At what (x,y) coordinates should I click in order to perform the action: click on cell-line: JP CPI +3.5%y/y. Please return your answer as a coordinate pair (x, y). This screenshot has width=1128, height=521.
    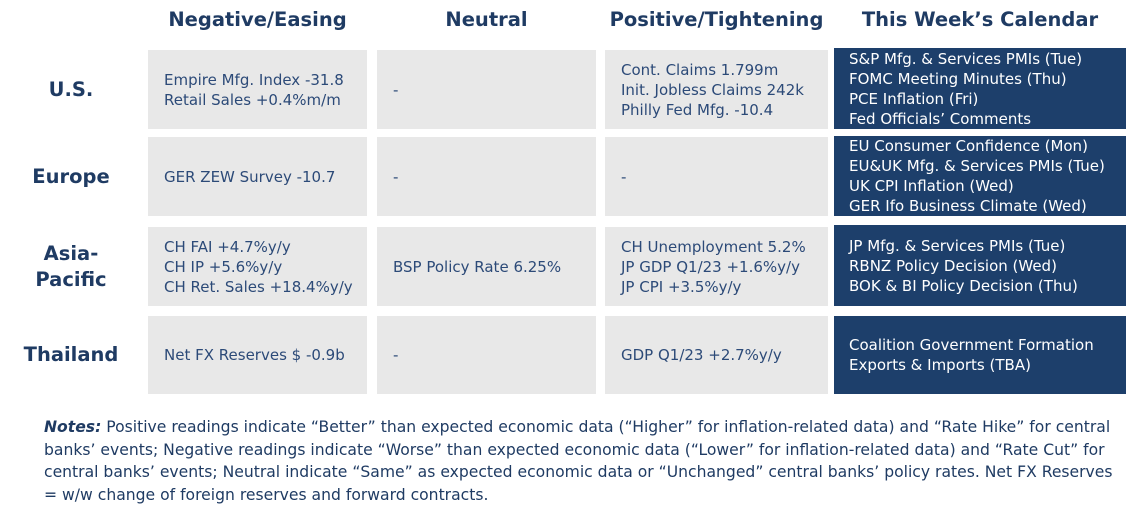
    Looking at the image, I should click on (681, 286).